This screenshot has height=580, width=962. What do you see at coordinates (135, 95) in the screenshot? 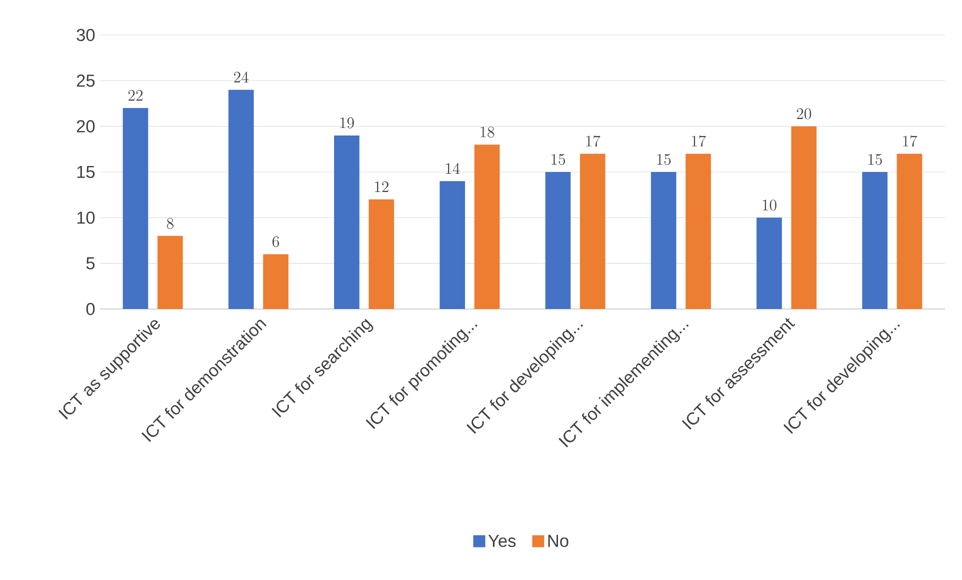
I see `data-label: 22` at bounding box center [135, 95].